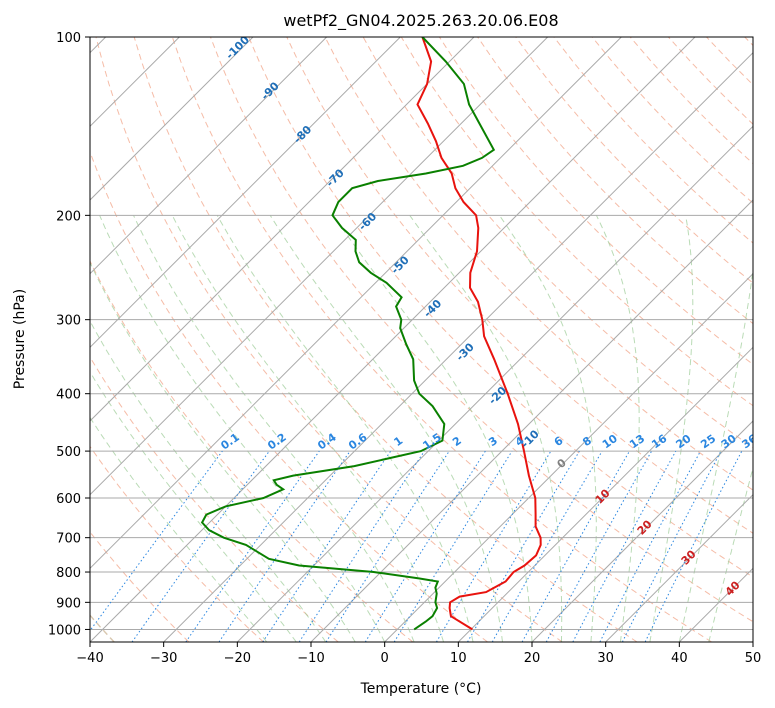 The image size is (775, 708). What do you see at coordinates (679, 658) in the screenshot?
I see `x-tick-label: 40` at bounding box center [679, 658].